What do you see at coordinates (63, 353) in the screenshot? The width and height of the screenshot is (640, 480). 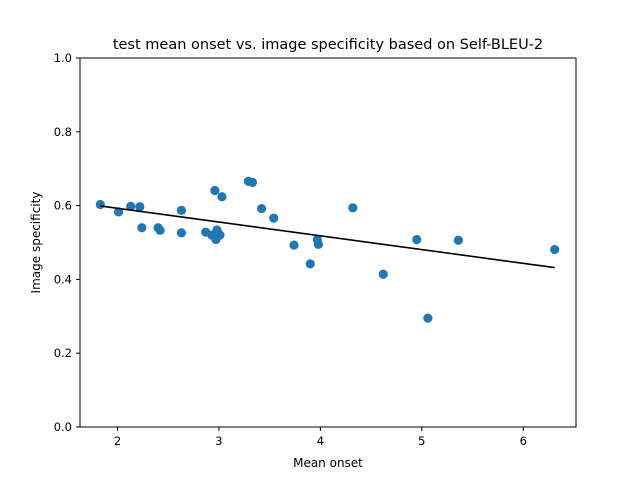 I see `y-tick-label: 0.2` at bounding box center [63, 353].